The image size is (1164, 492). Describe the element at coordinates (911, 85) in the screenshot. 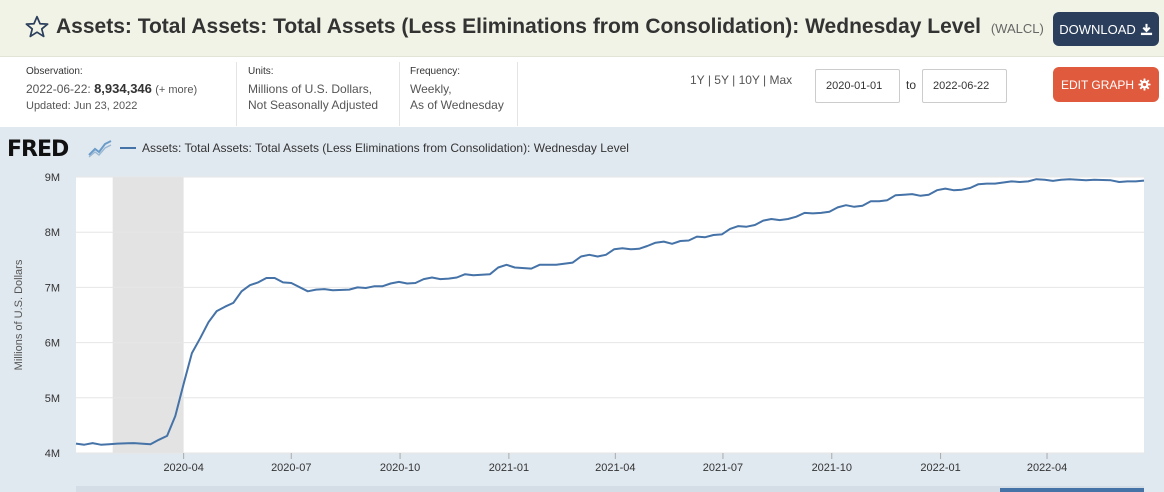

I see `to-label: to` at that location.